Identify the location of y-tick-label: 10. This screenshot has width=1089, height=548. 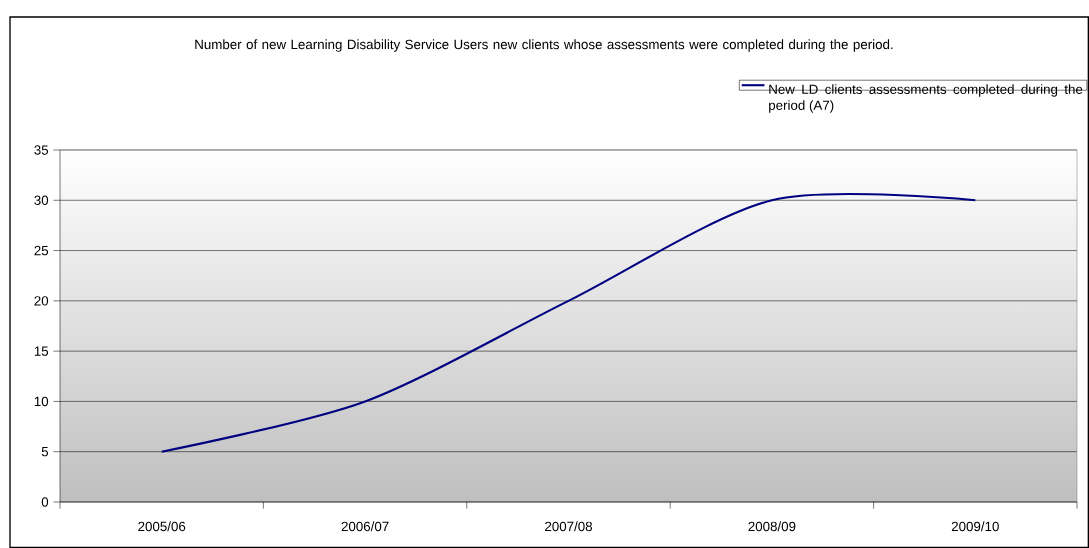
(41, 401).